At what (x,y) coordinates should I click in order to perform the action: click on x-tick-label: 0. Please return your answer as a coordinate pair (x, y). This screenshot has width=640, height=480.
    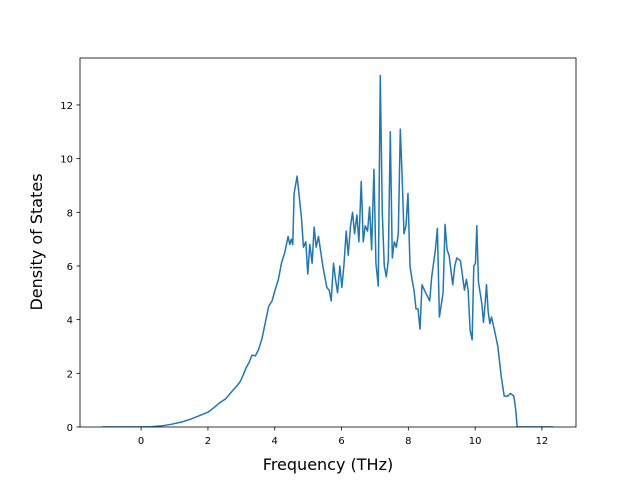
    Looking at the image, I should click on (141, 441).